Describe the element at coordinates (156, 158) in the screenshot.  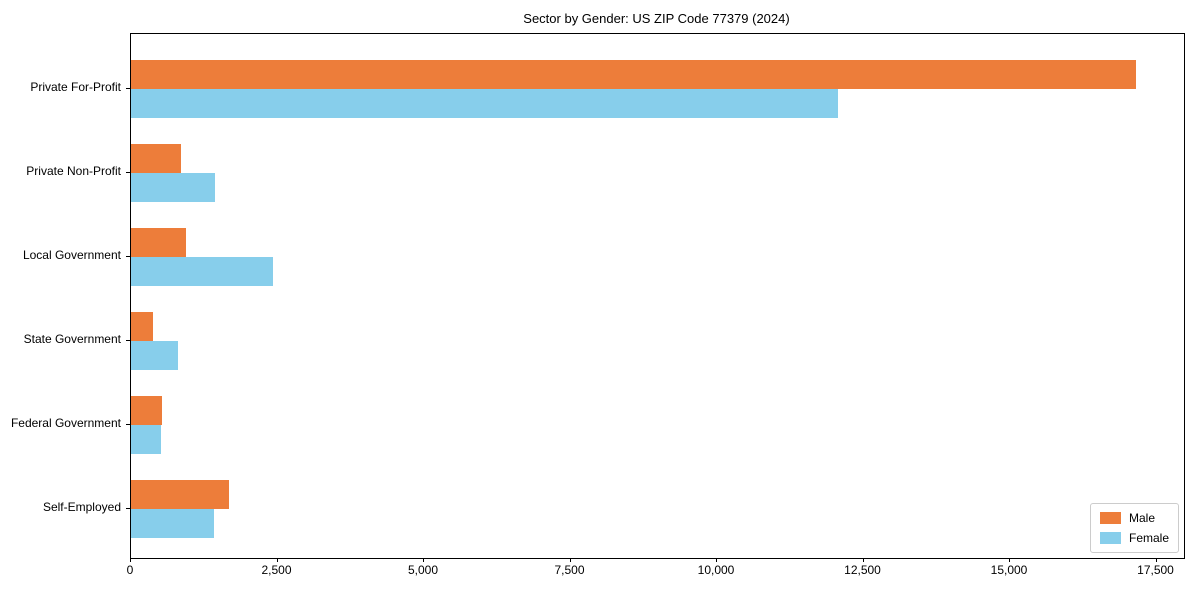
I see `bar-male-private-non-profit` at that location.